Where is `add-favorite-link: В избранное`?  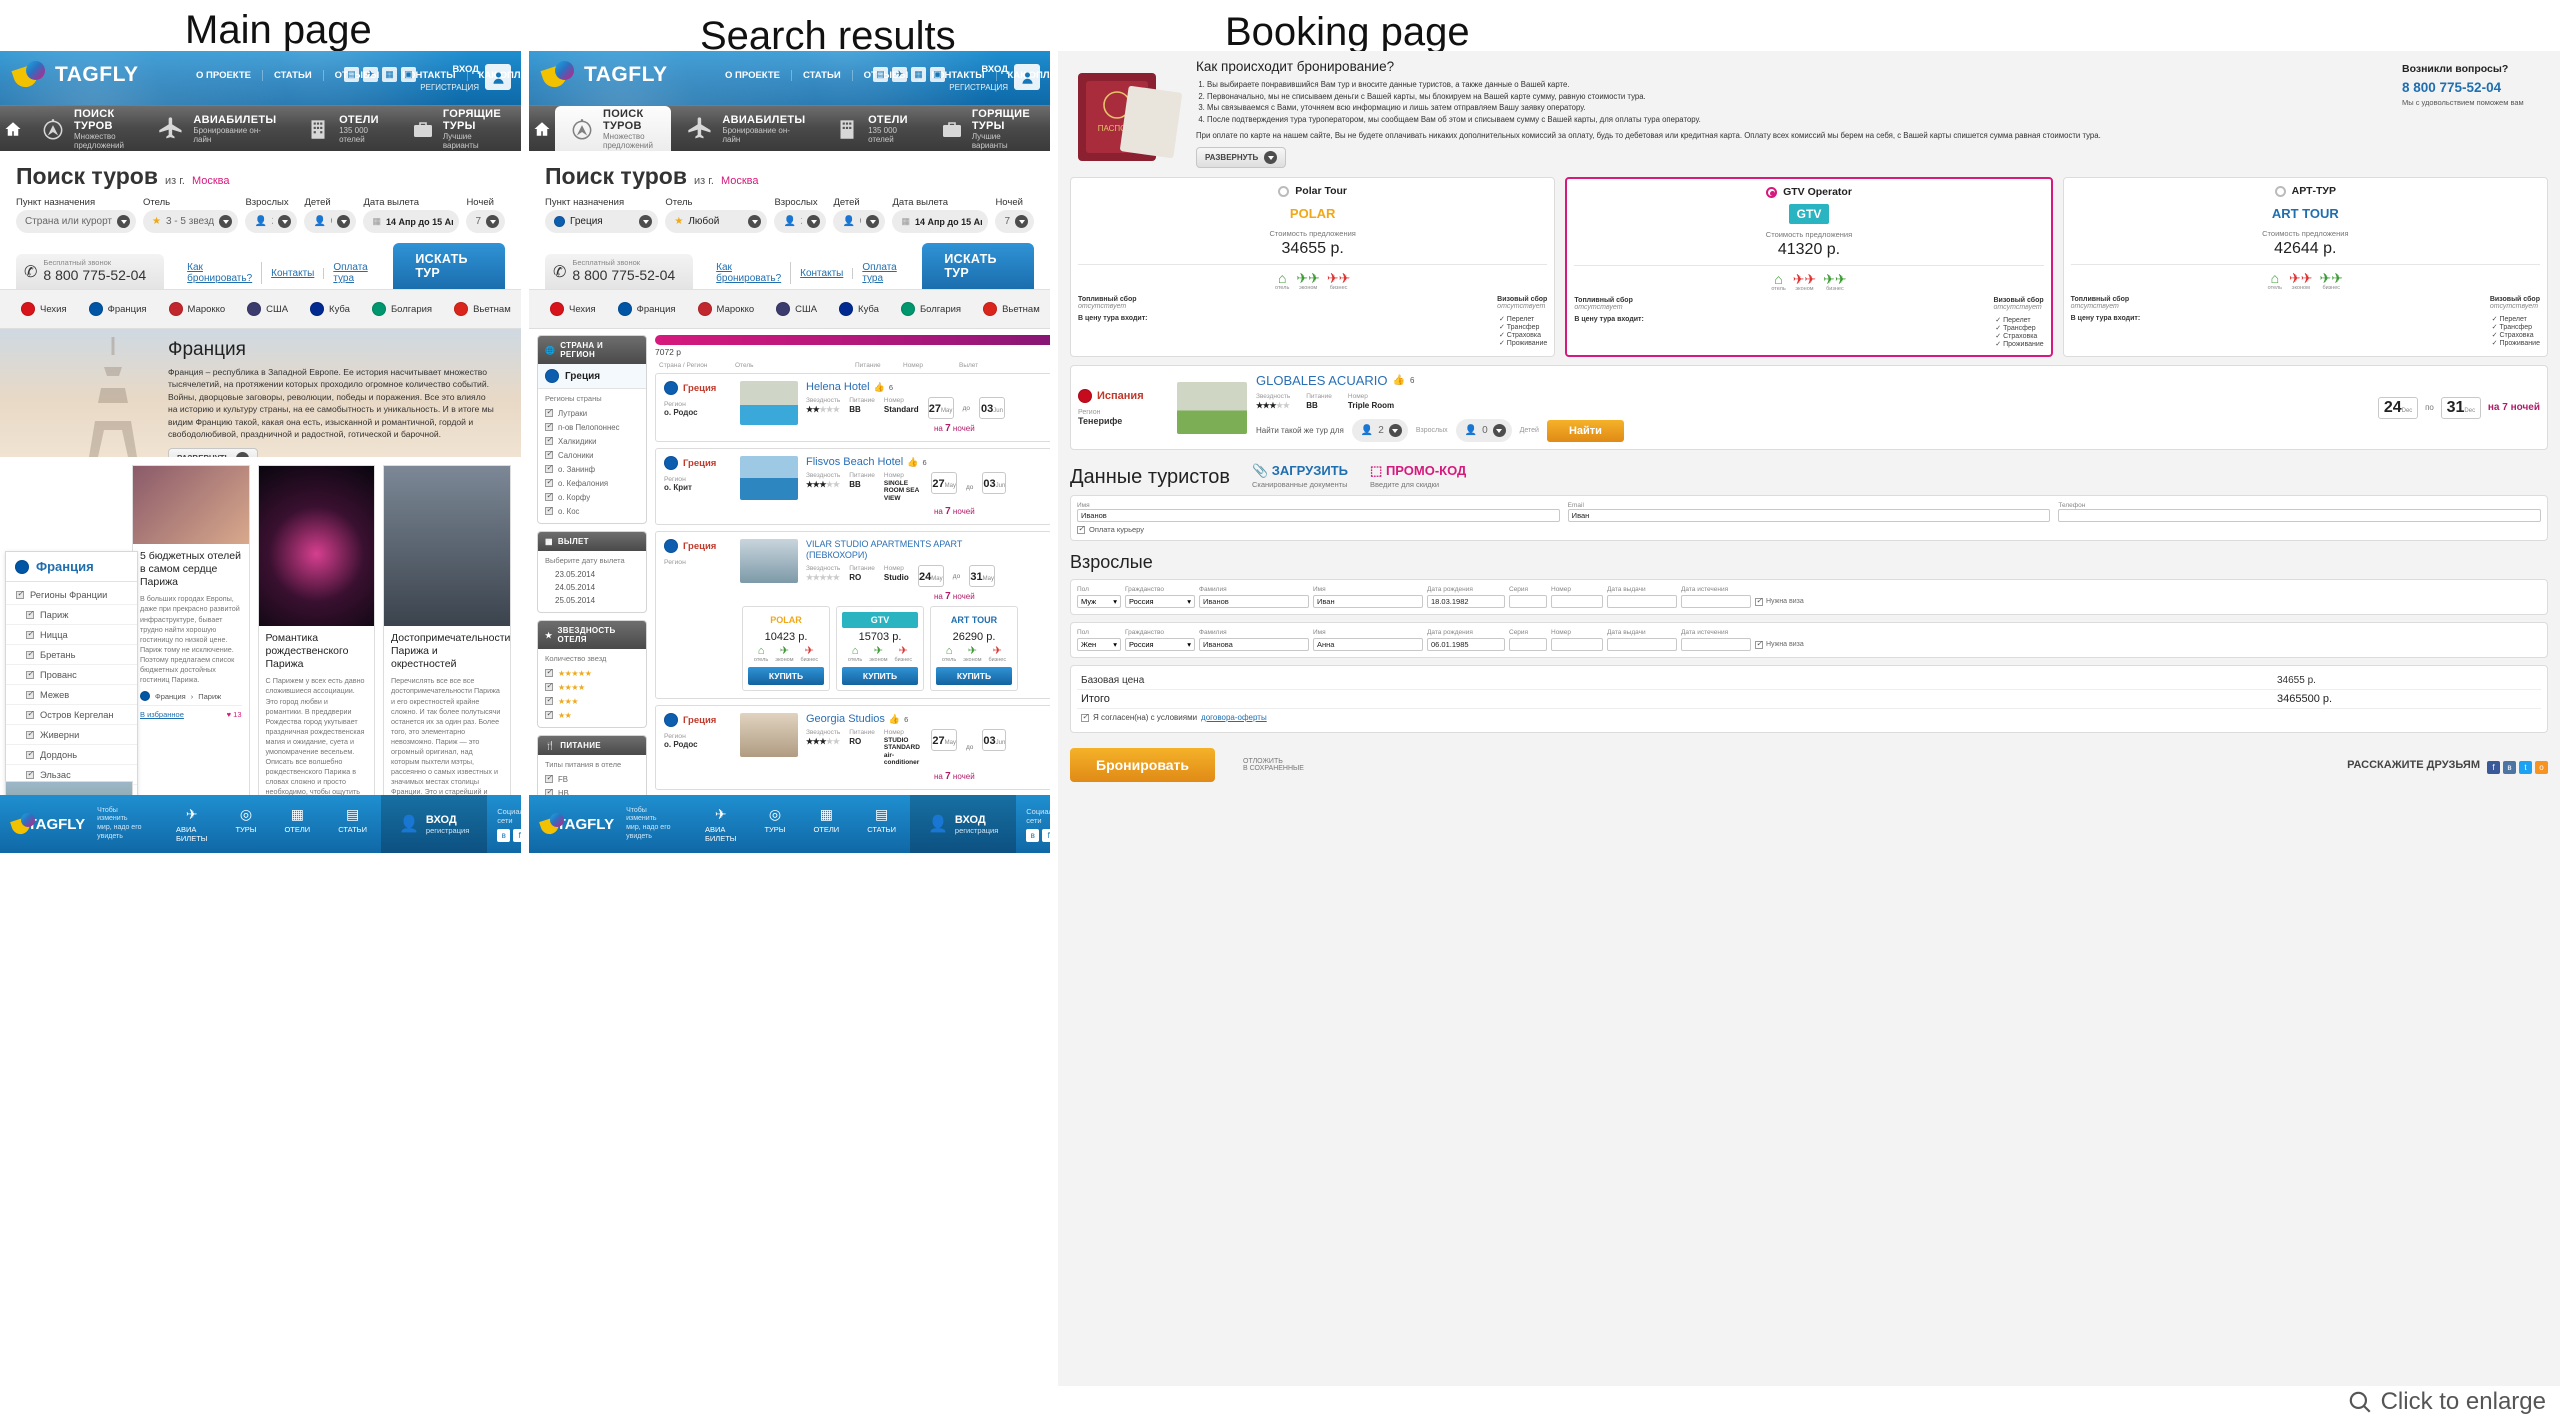
add-favorite-link: В избранное is located at coordinates (162, 715).